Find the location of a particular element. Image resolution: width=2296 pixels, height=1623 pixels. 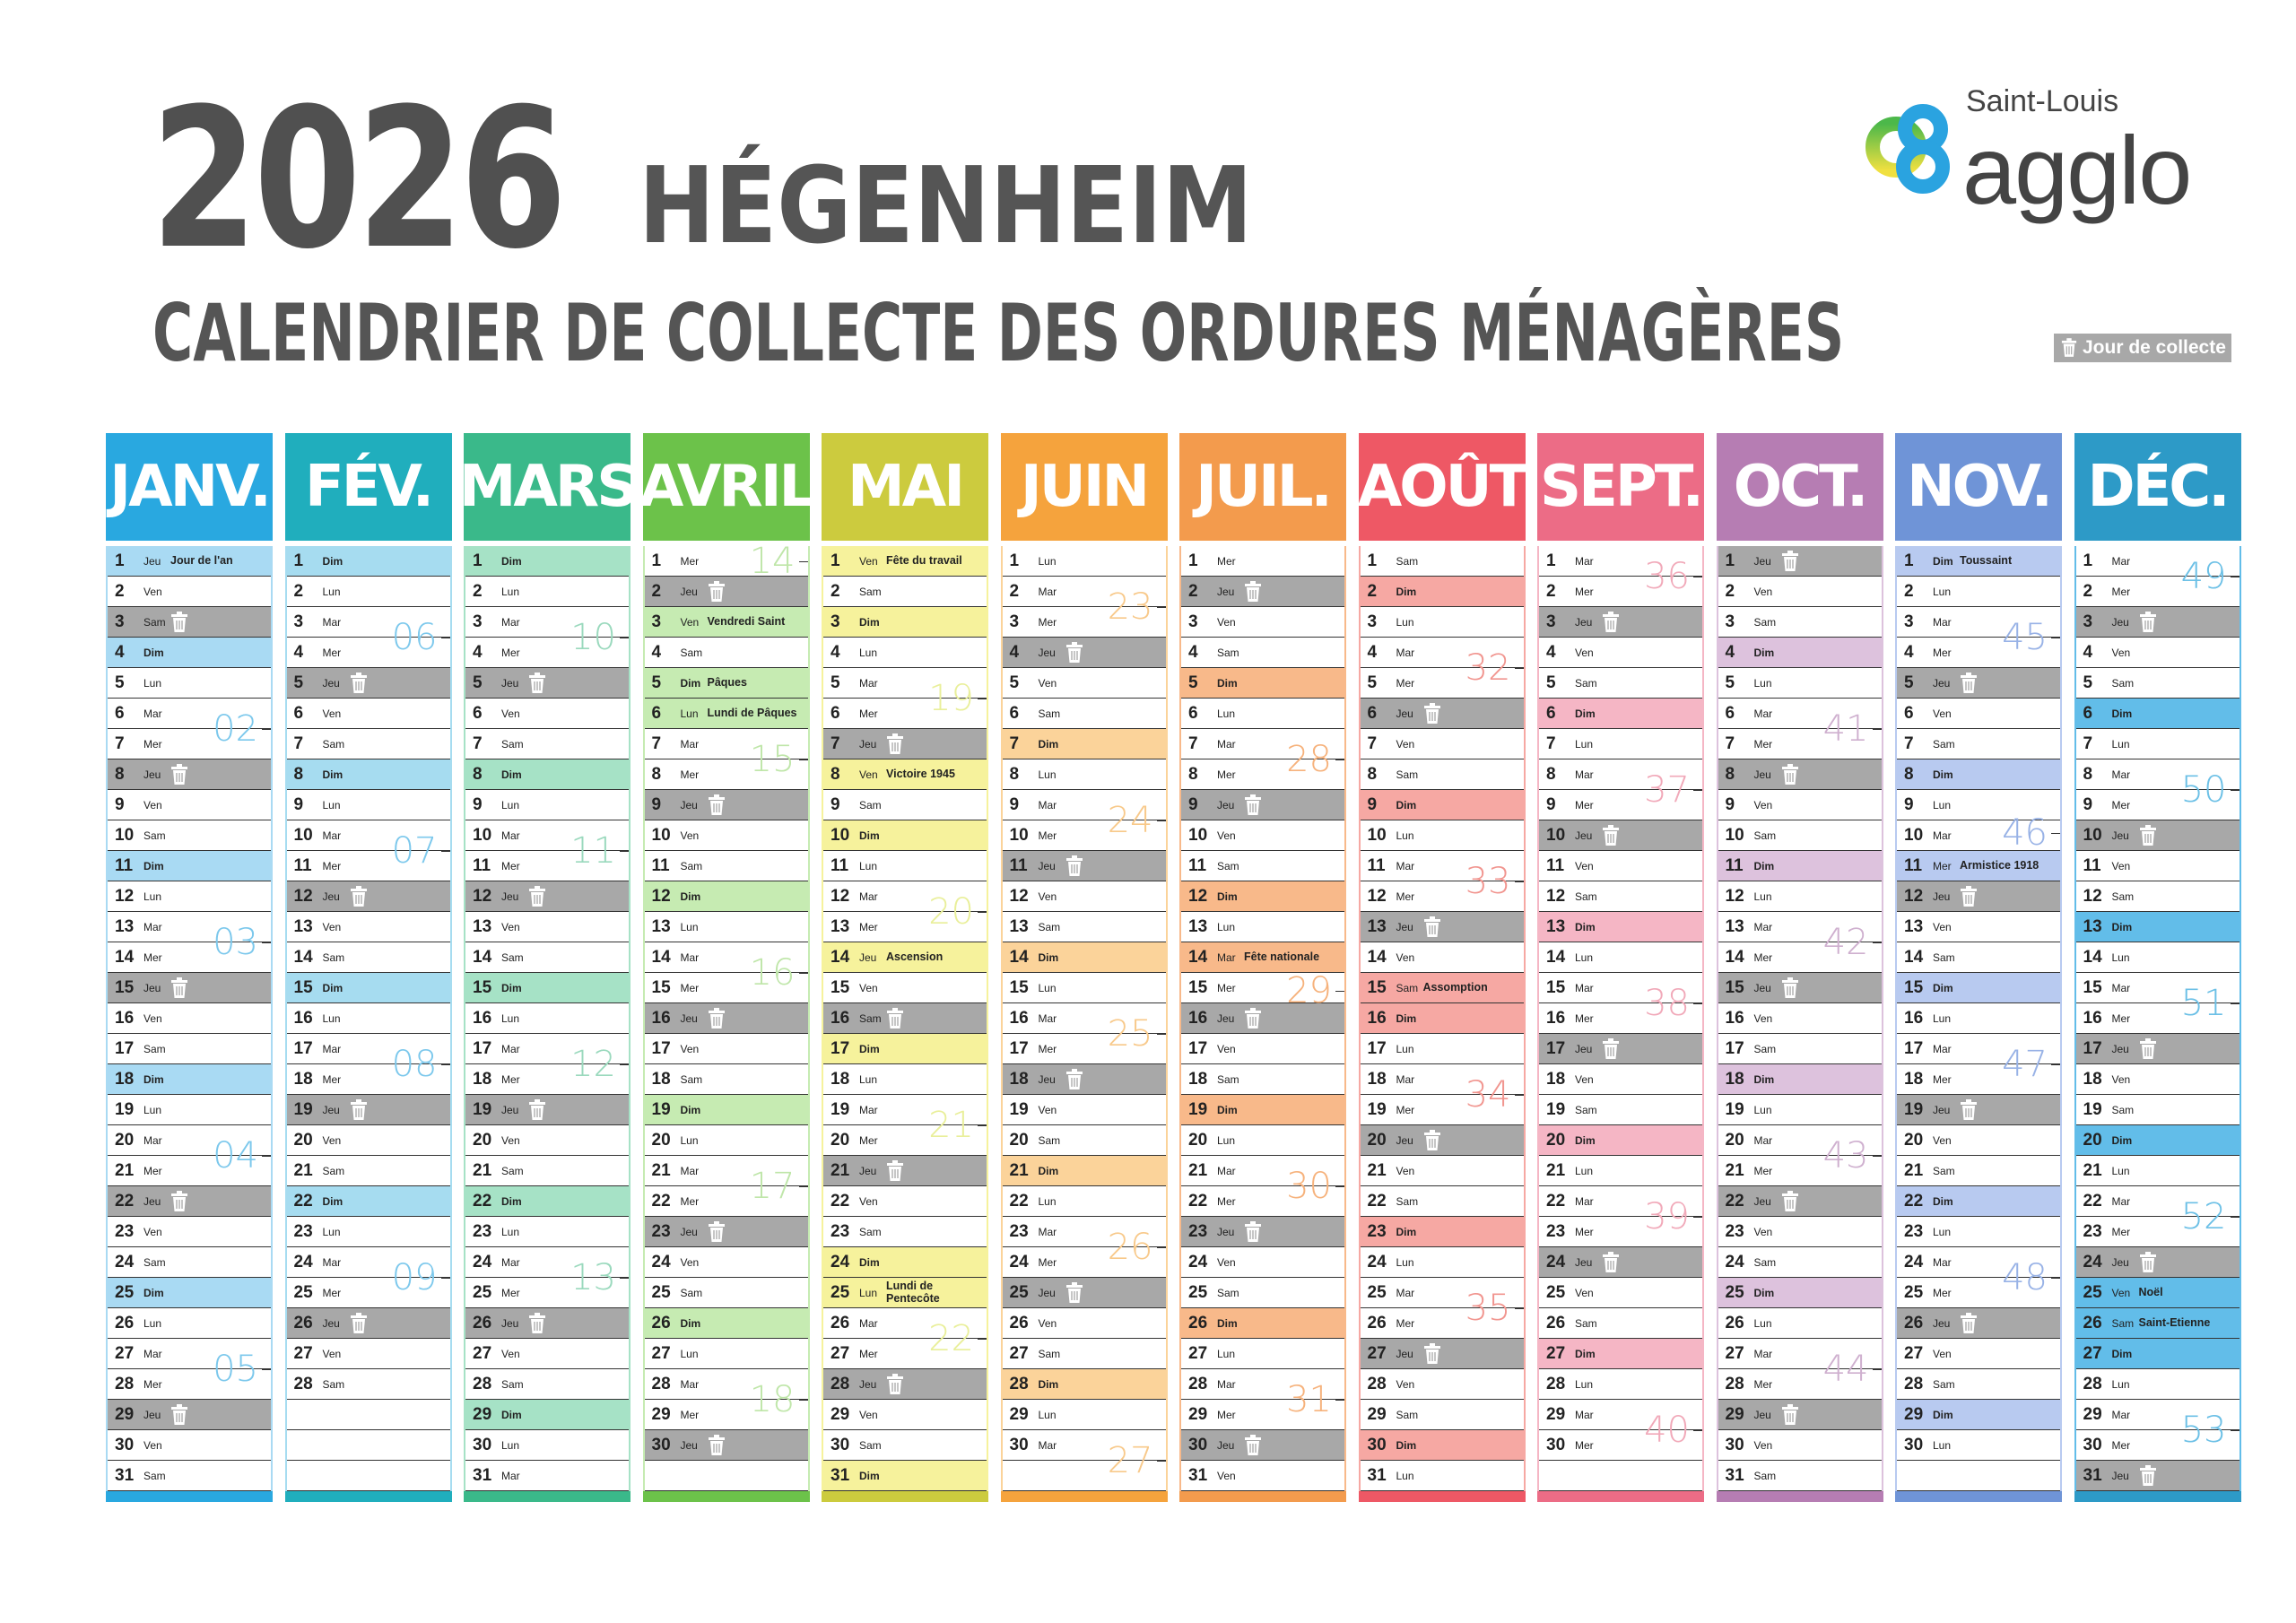

day-number: 2 is located at coordinates (1014, 591).